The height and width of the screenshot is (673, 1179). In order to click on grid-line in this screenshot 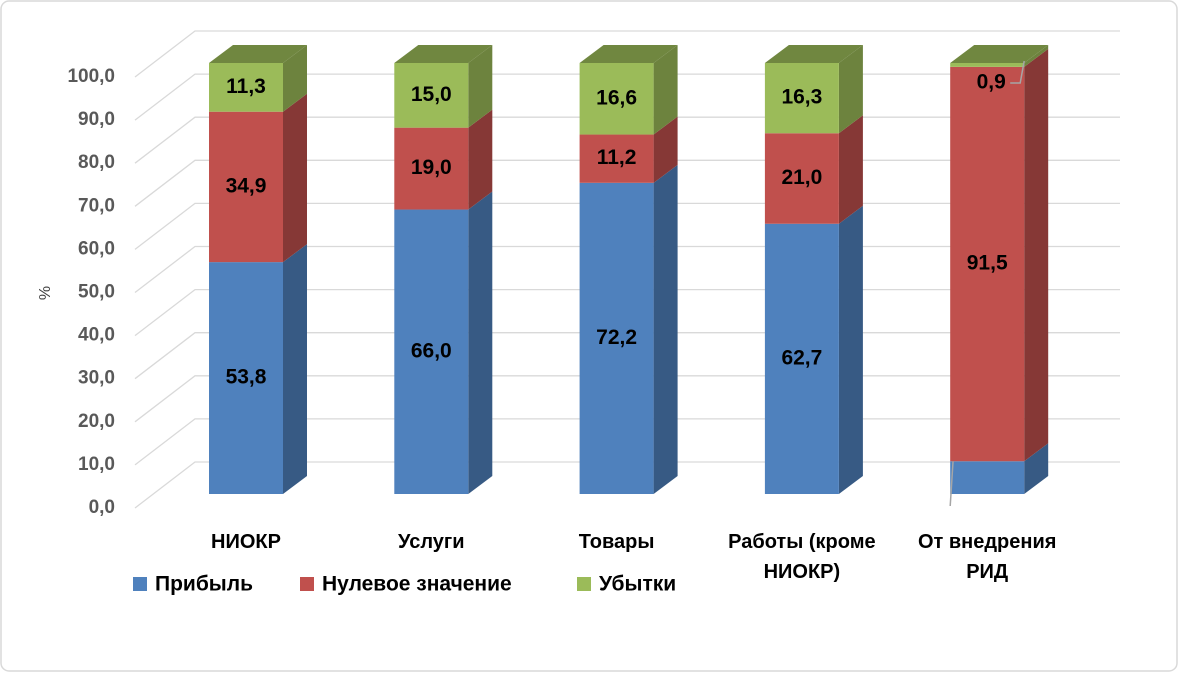, I will do `click(627, 54)`.